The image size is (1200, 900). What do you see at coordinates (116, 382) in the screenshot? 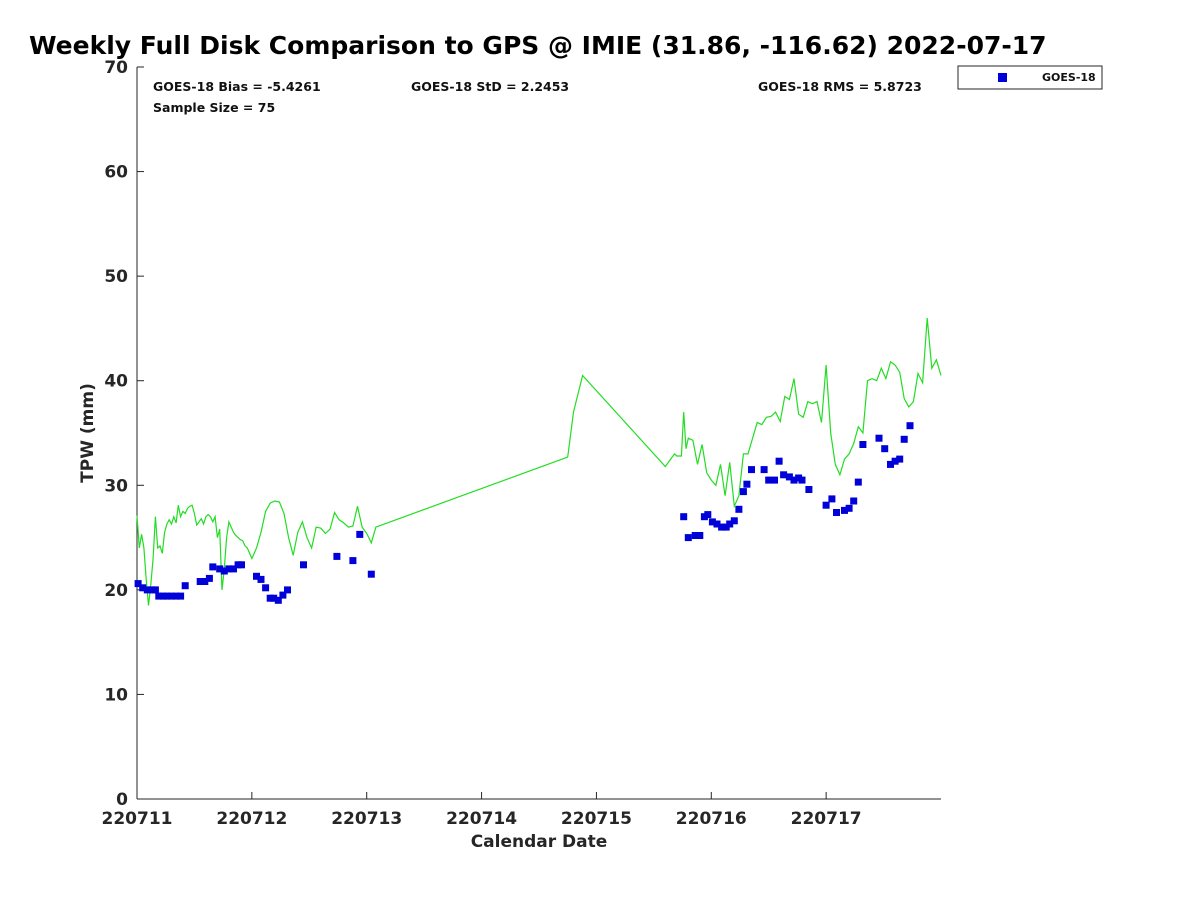
I see `y-tick-label: 40` at bounding box center [116, 382].